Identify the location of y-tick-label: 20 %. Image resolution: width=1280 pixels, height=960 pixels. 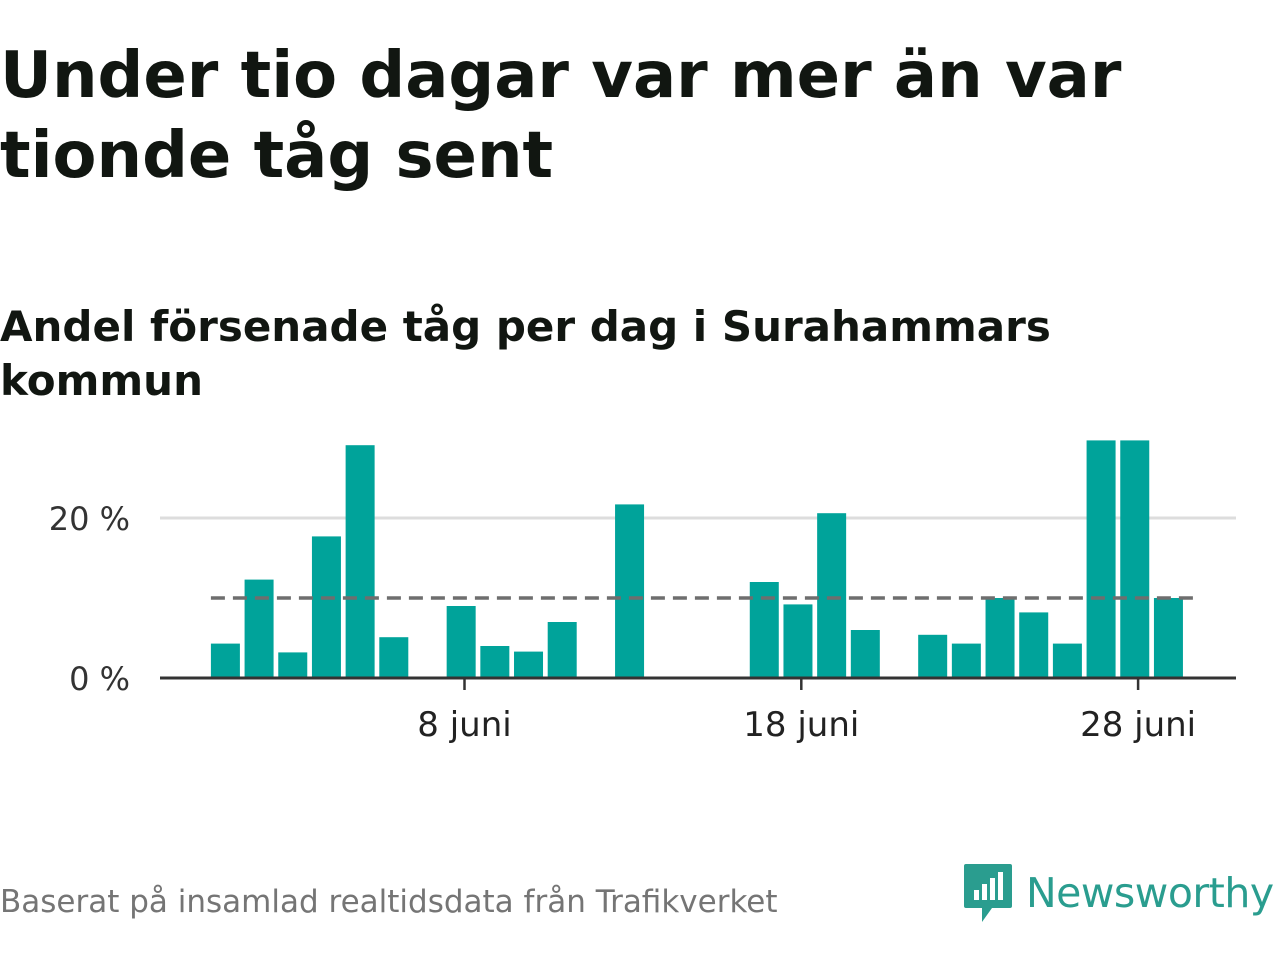
(89, 519).